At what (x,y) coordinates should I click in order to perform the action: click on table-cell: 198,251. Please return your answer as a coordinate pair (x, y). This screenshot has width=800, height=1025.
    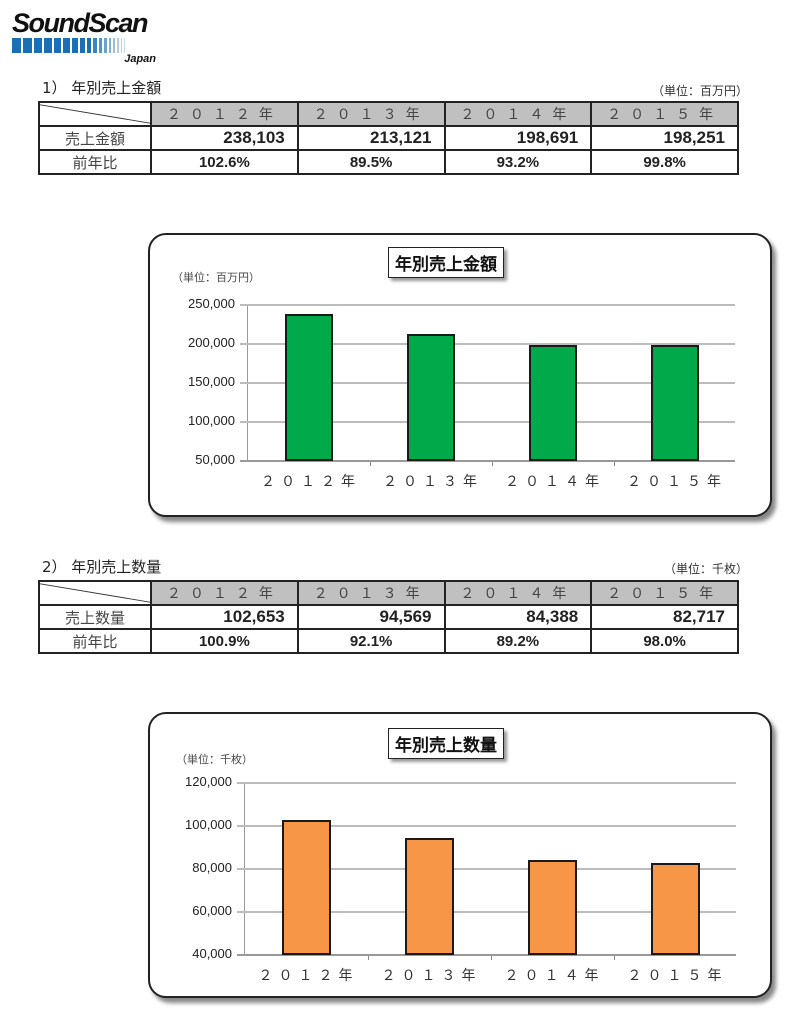
    Looking at the image, I should click on (664, 138).